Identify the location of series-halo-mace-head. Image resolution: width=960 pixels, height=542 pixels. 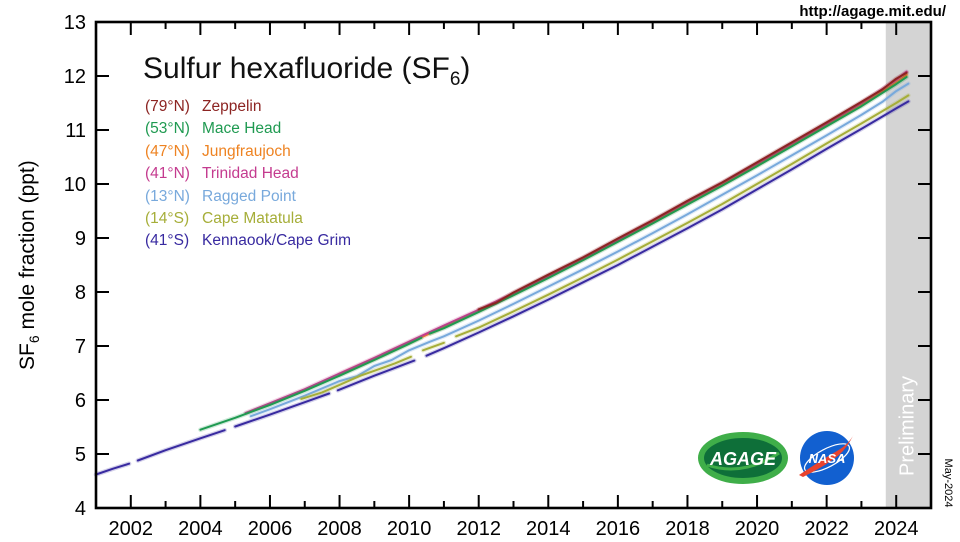
(311, 383).